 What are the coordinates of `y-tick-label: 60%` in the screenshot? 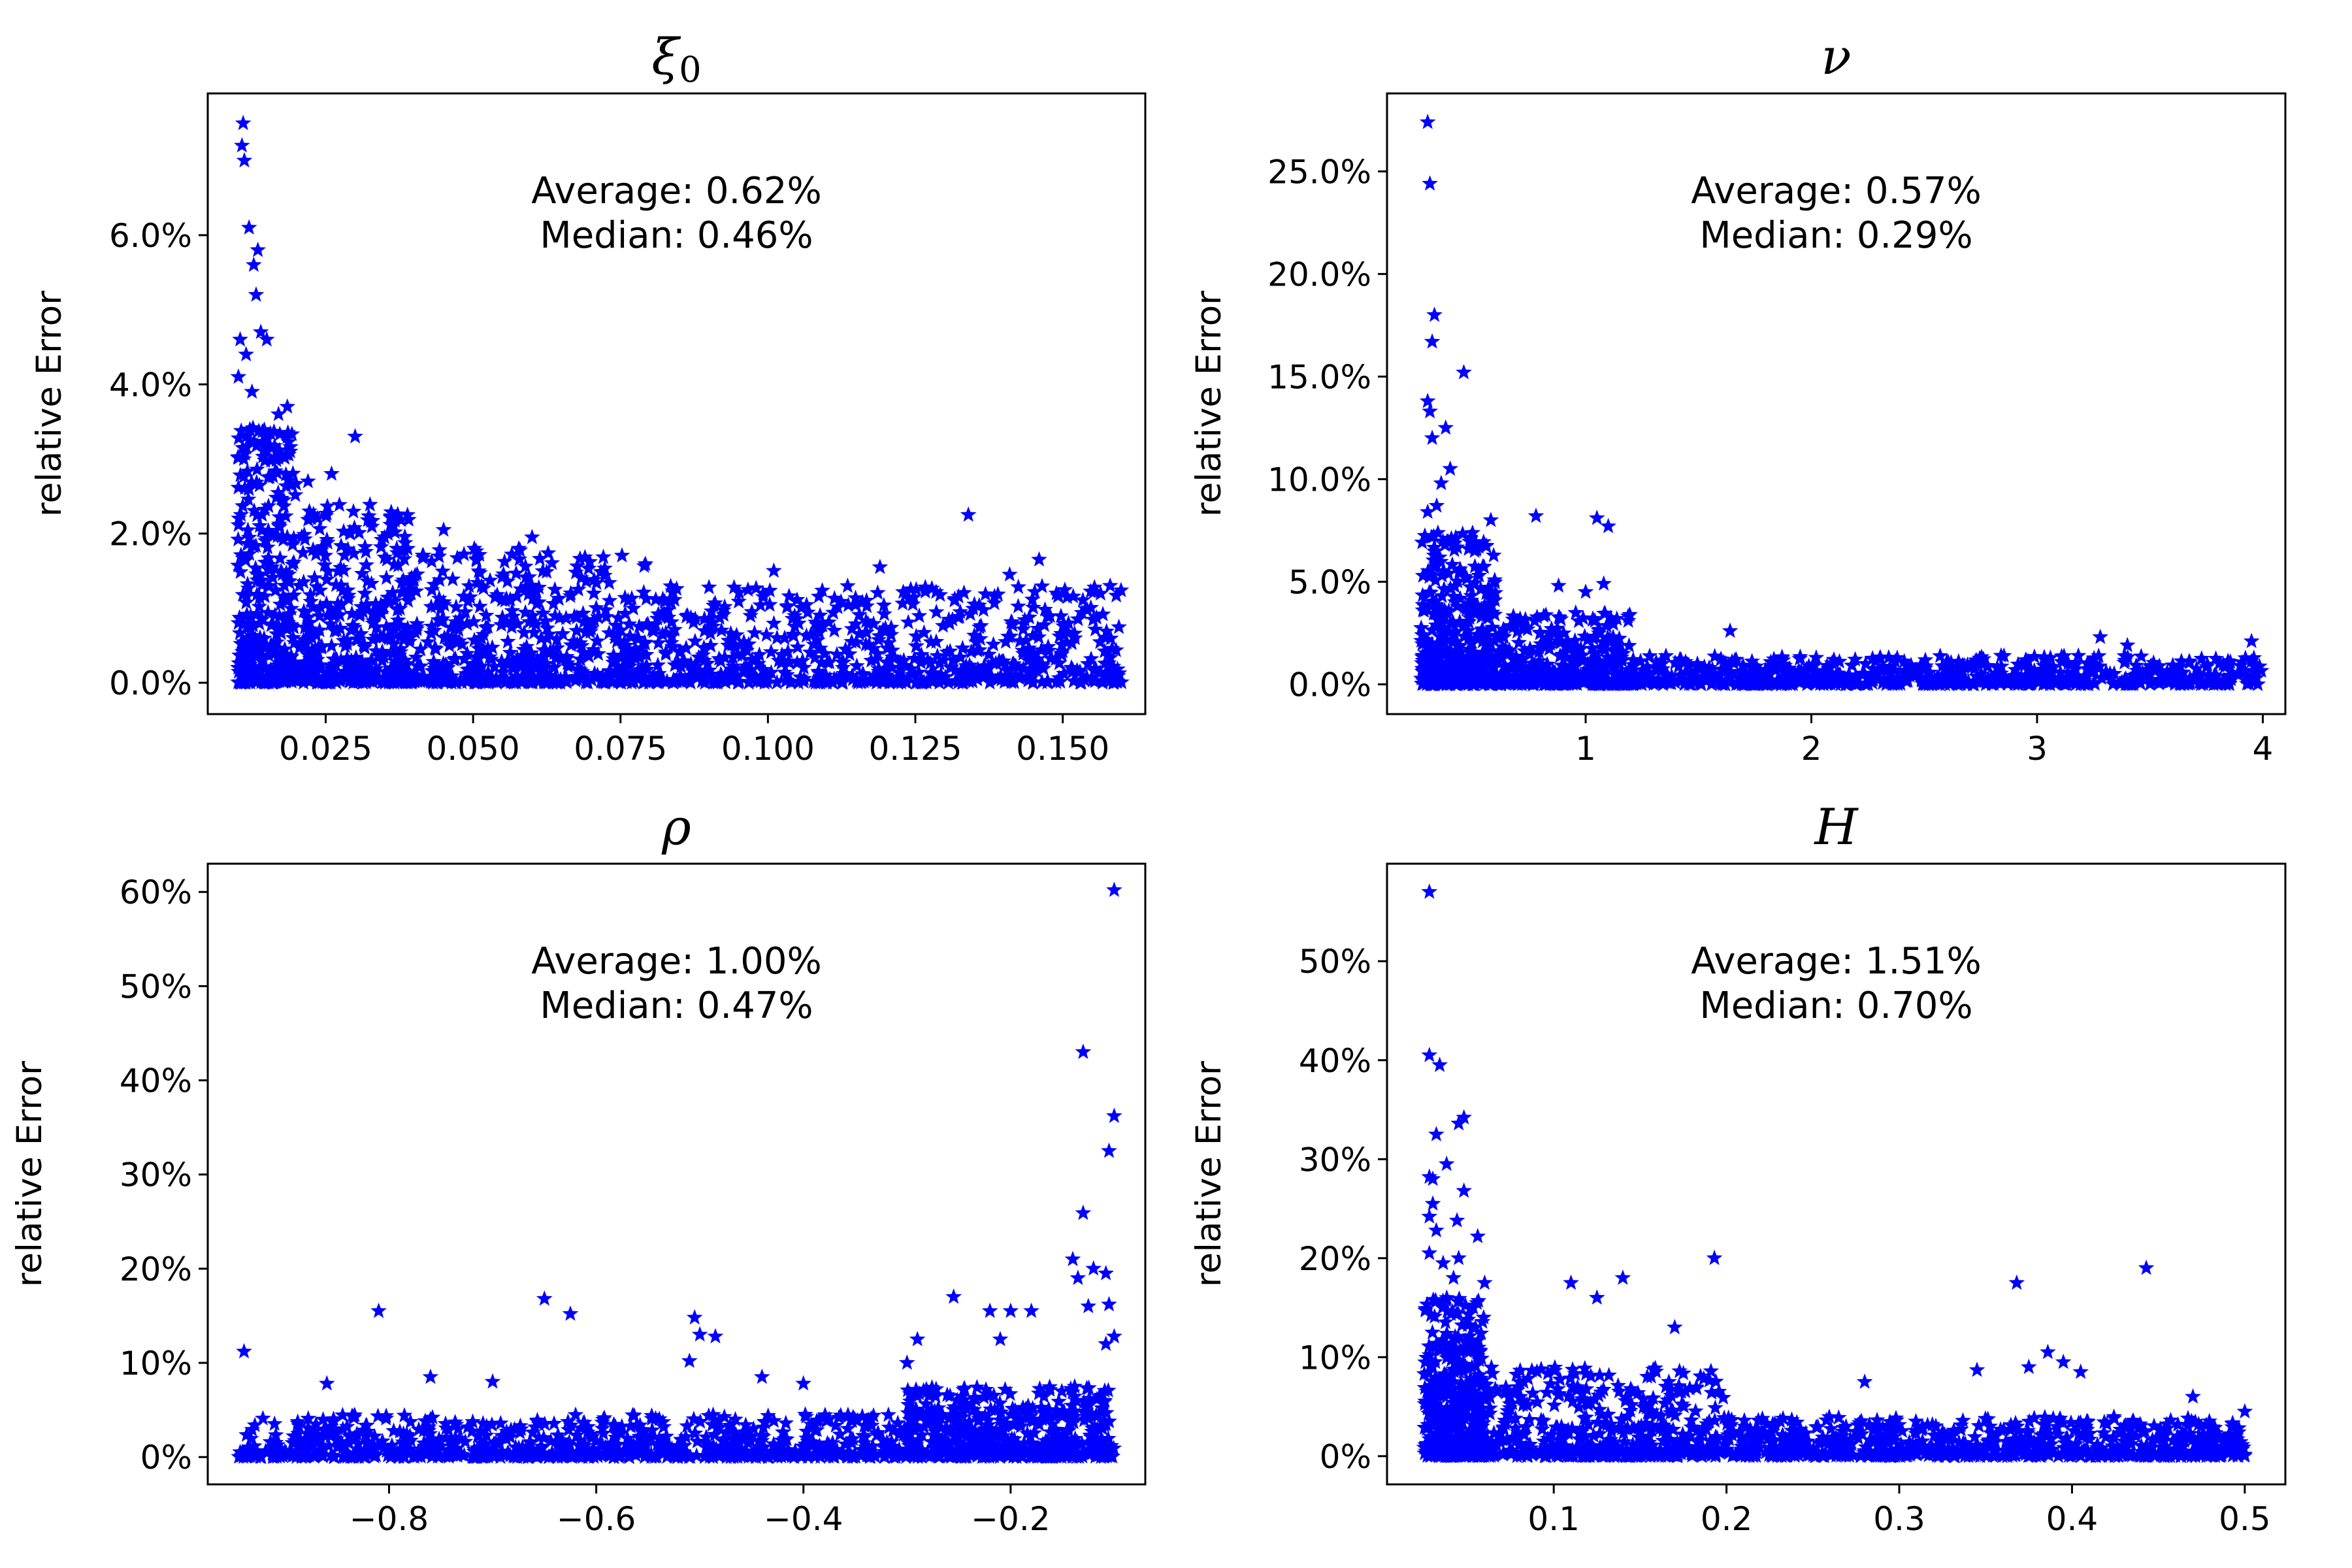 It's located at (156, 892).